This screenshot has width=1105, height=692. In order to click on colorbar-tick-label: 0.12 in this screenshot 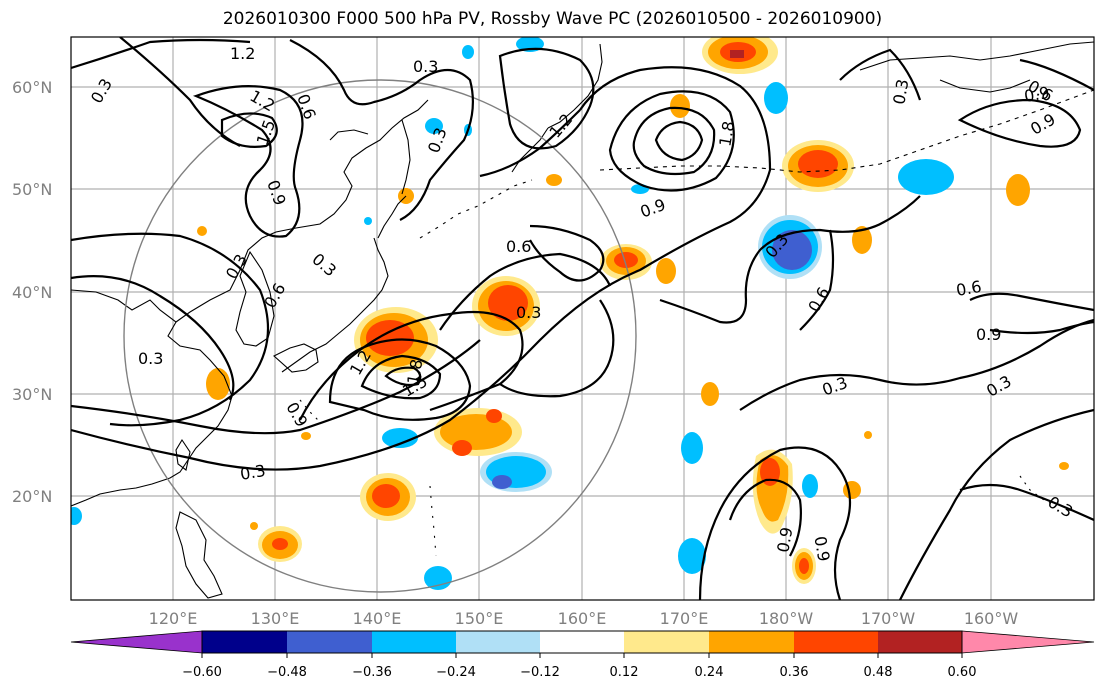, I will do `click(624, 672)`.